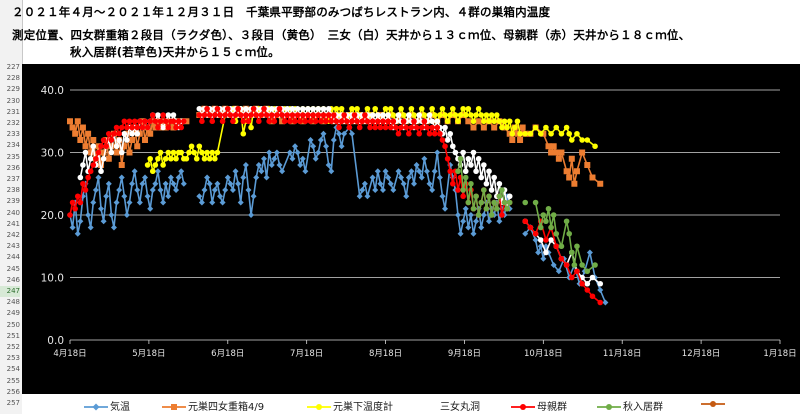  Describe the element at coordinates (13, 369) in the screenshot. I see `row-number: 254` at that location.